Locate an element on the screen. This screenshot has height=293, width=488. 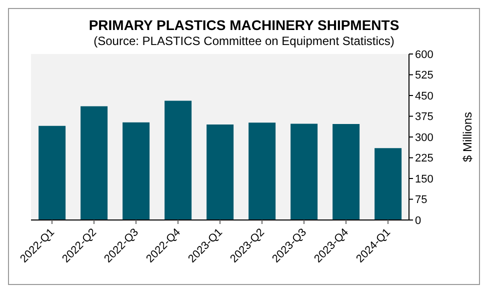
chart-subtitle: (Source: PLASTICS Committee on Equipment Statistics) is located at coordinates (244, 41).